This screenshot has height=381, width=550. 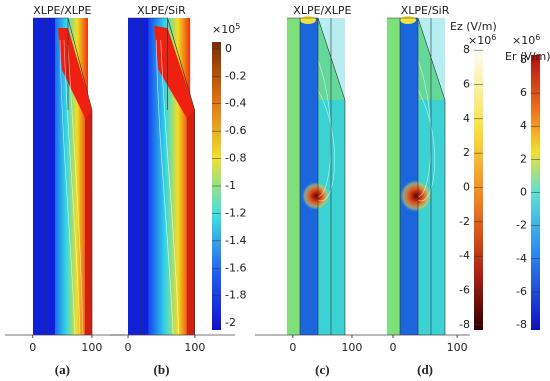 What do you see at coordinates (161, 176) in the screenshot?
I see `field-map-b` at bounding box center [161, 176].